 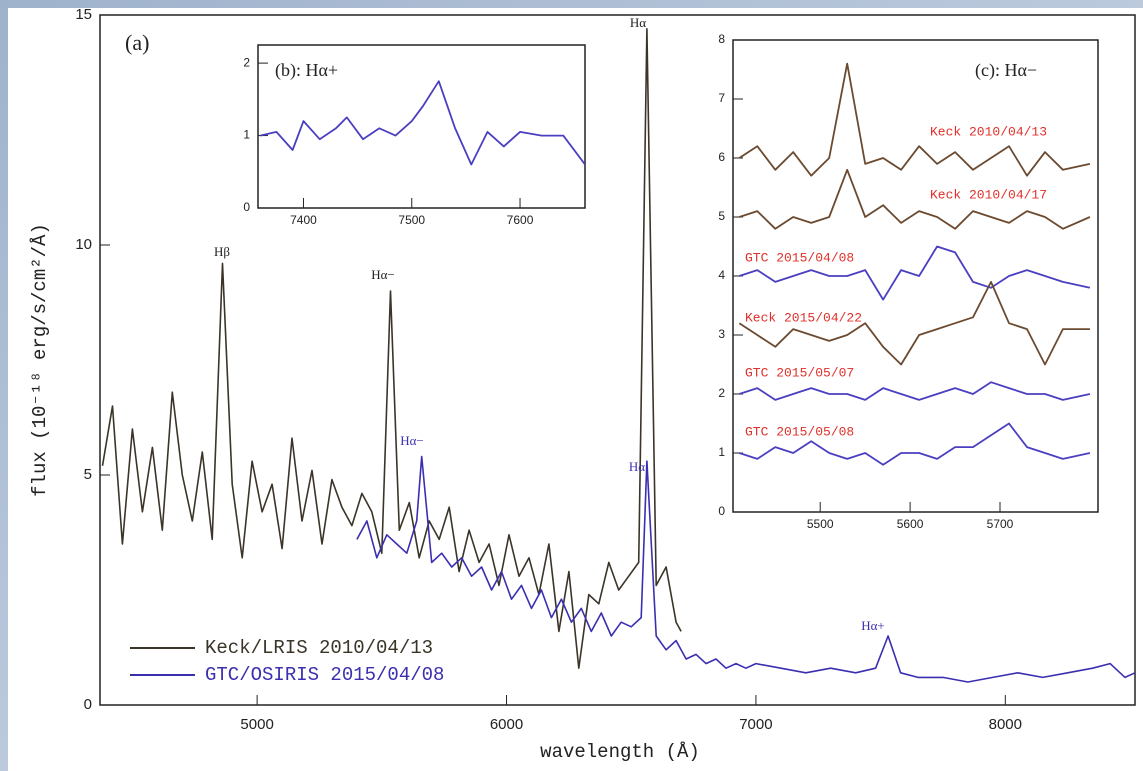 What do you see at coordinates (910, 524) in the screenshot?
I see `x-tick-label: 5600` at bounding box center [910, 524].